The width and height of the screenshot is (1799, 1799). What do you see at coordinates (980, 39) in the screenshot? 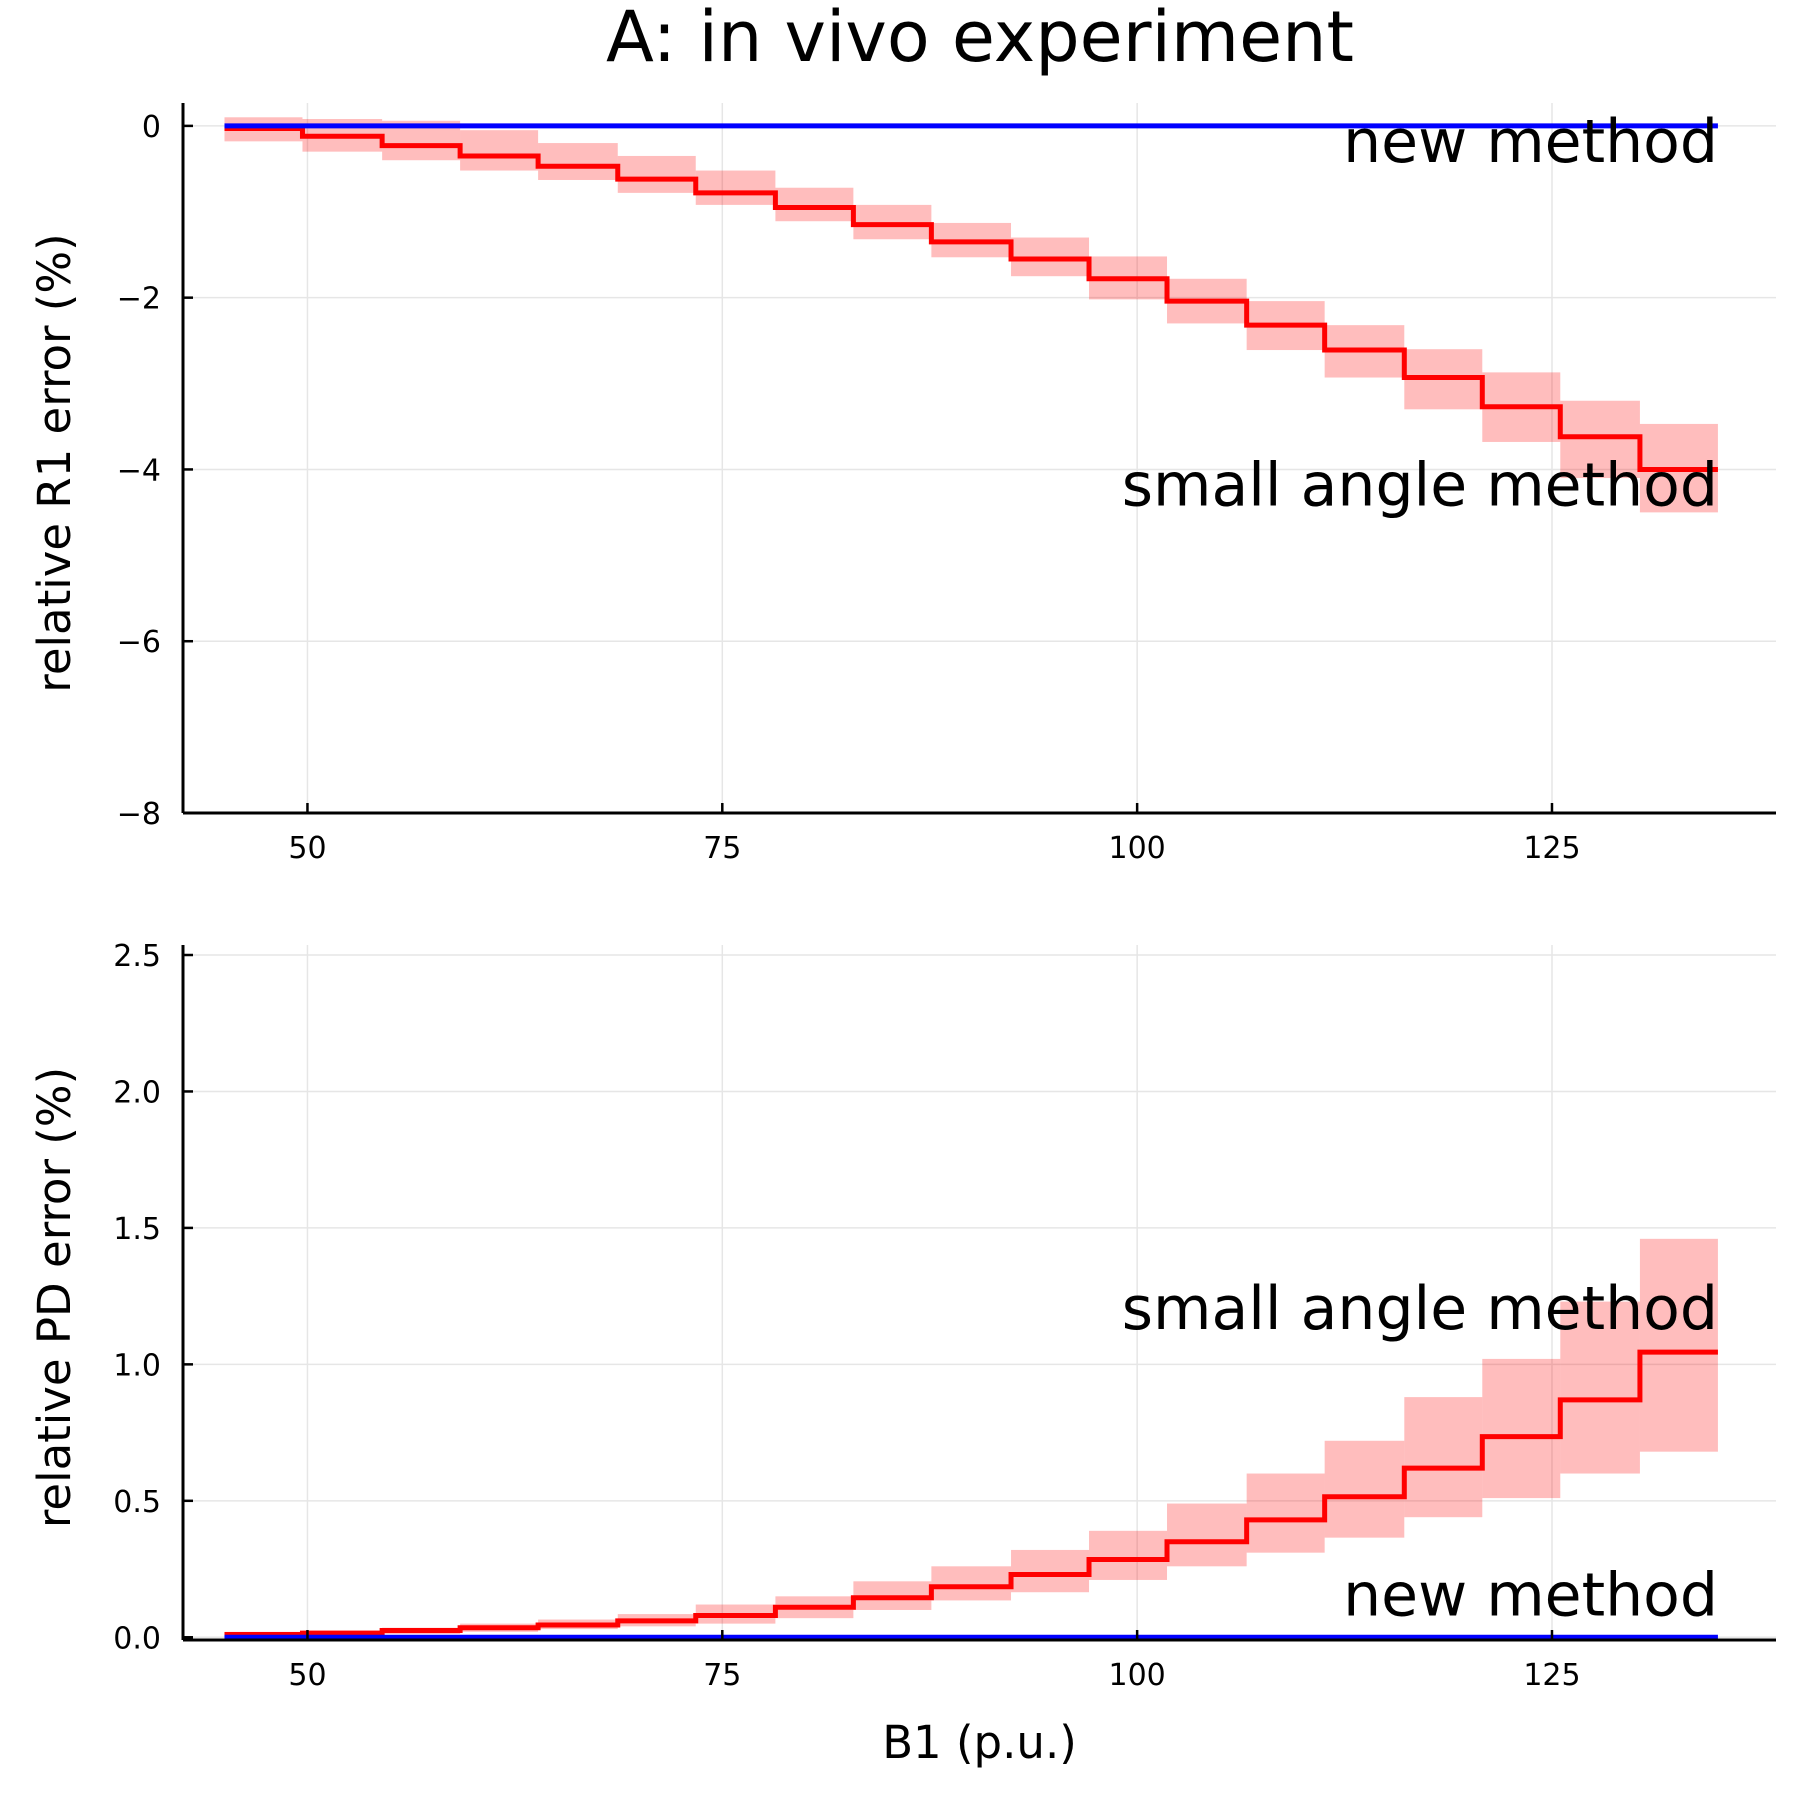
I see `figure-title: A: in vivo experiment` at bounding box center [980, 39].